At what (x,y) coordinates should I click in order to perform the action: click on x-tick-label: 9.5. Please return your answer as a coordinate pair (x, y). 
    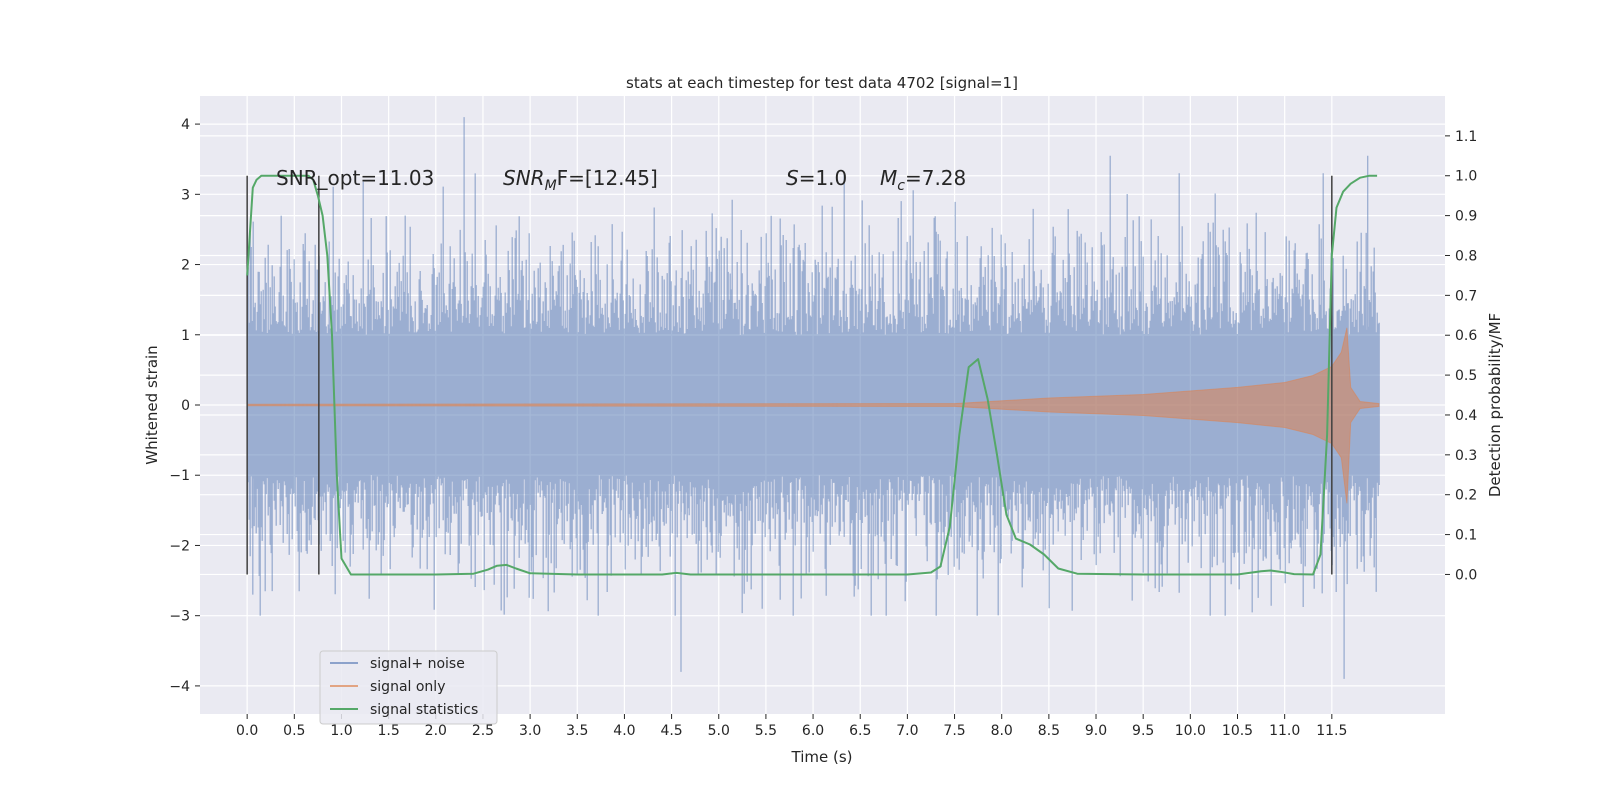
    Looking at the image, I should click on (1143, 731).